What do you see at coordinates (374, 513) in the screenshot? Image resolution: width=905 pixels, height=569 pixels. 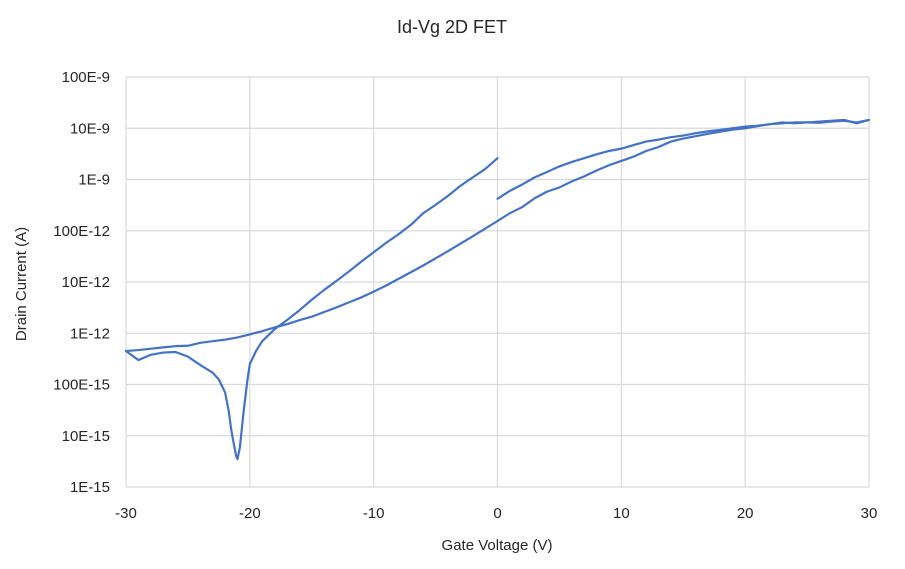 I see `x-tick-label: -10` at bounding box center [374, 513].